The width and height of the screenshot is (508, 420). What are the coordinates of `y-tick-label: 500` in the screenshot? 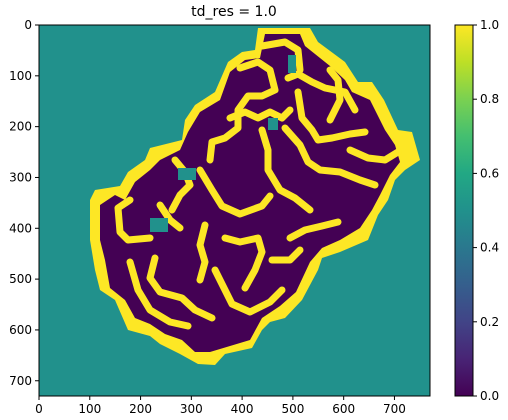 It's located at (20, 279).